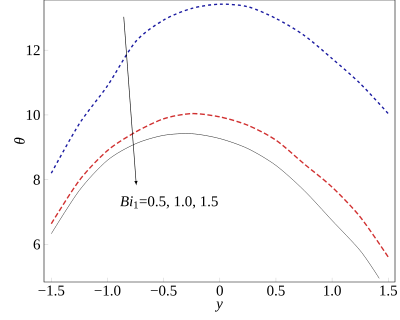 This screenshot has height=320, width=400. I want to click on x-tick-label: 0.5, so click(276, 291).